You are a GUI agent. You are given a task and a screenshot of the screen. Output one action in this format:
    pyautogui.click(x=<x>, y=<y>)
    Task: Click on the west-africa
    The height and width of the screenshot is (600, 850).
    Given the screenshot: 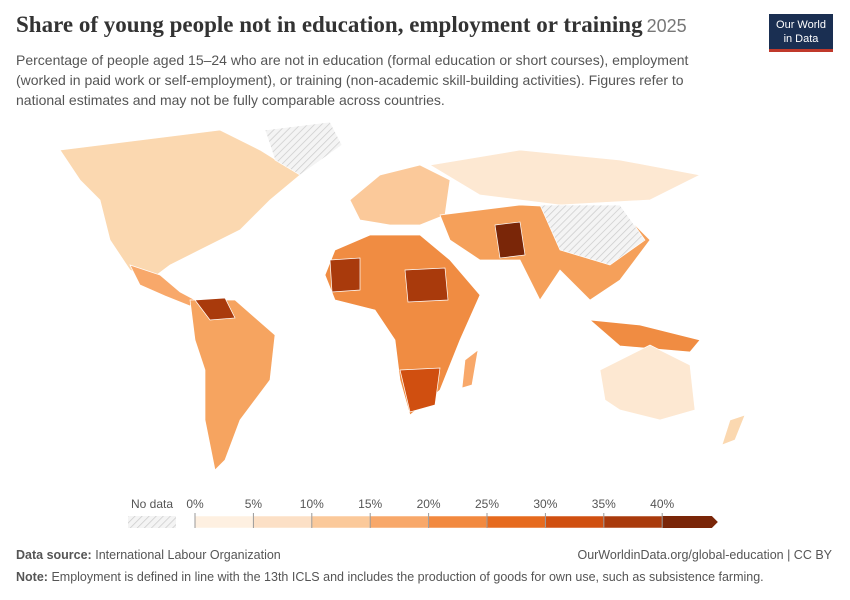 What is the action you would take?
    pyautogui.click(x=345, y=275)
    